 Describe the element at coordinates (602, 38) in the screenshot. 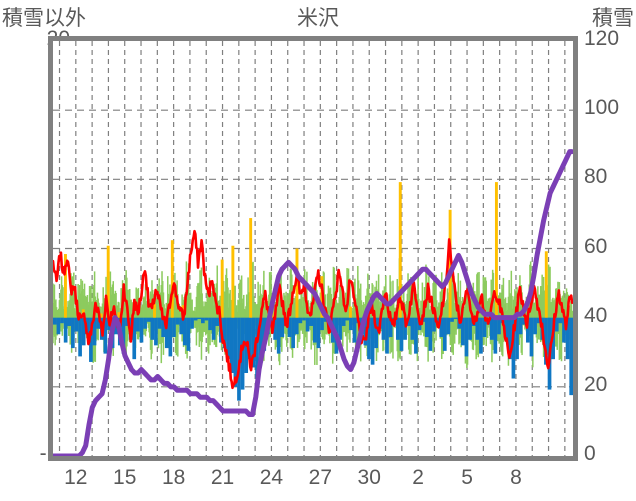

I see `right-axis-tick: 120` at that location.